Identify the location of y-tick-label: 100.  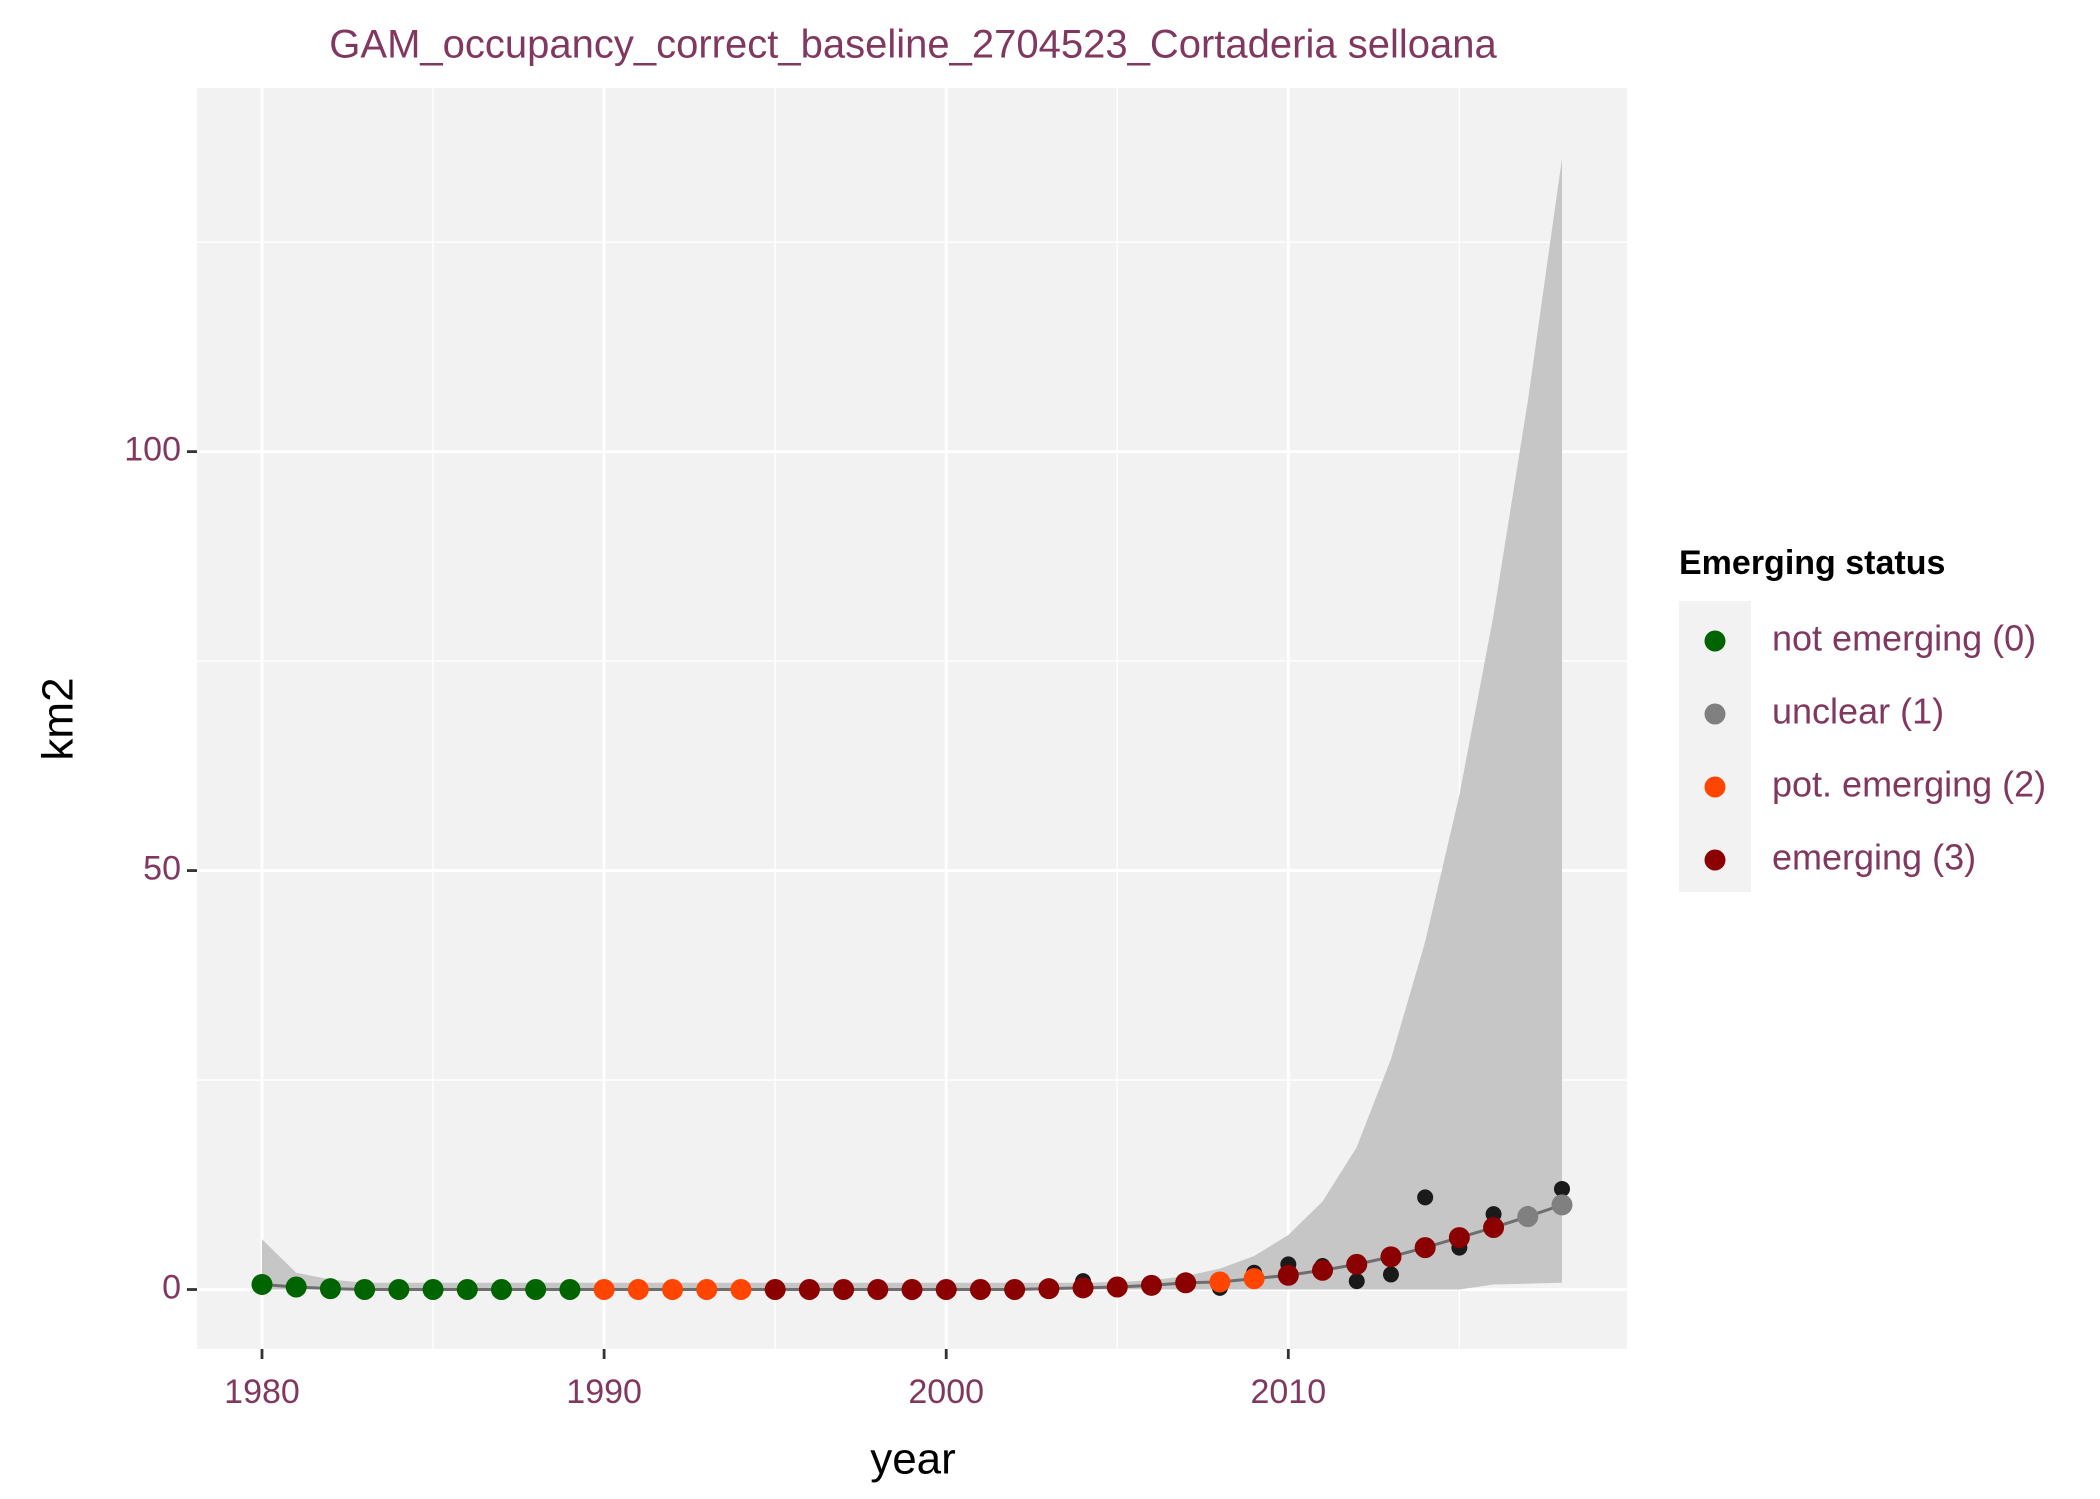
(152, 450).